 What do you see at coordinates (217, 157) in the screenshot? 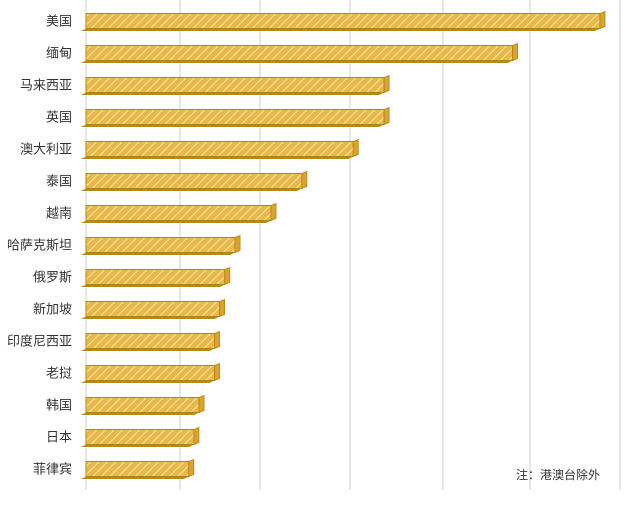
I see `bar-shadow-澳大利亚` at bounding box center [217, 157].